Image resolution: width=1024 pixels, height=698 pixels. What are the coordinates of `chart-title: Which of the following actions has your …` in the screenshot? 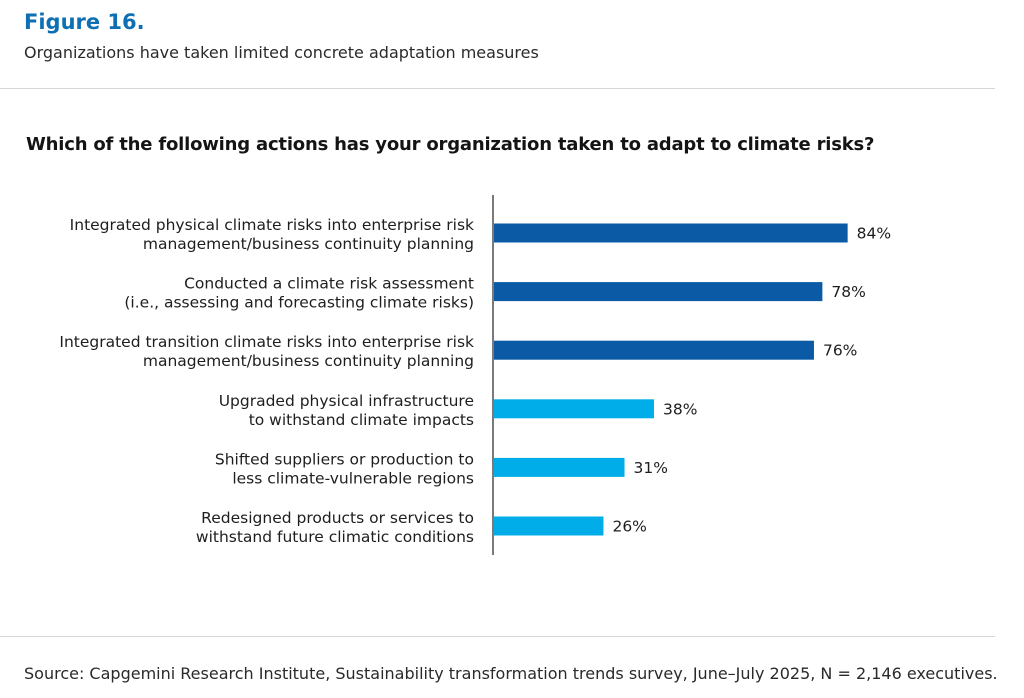 It's located at (450, 144).